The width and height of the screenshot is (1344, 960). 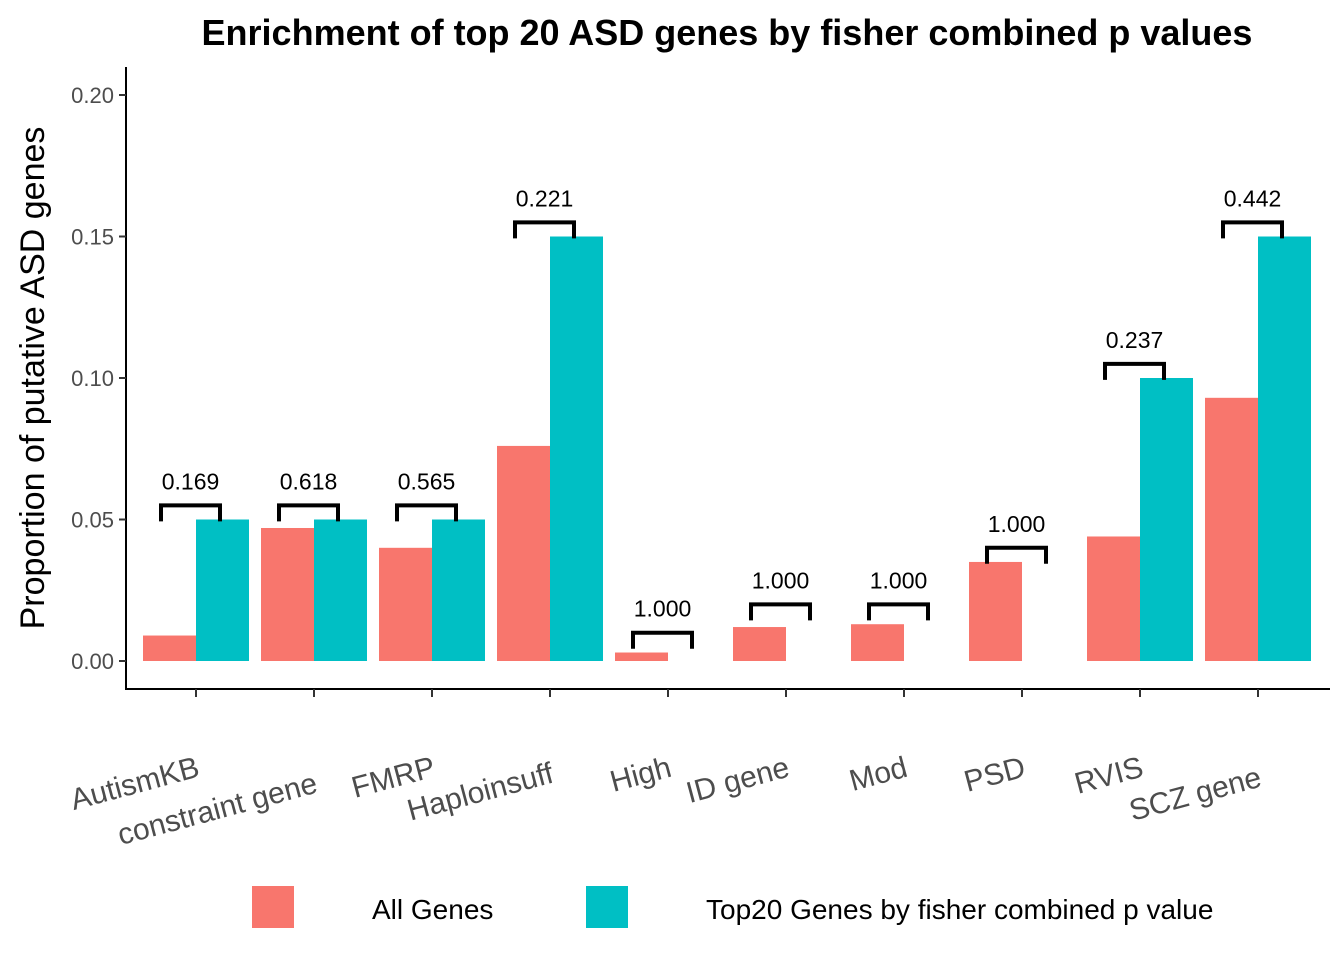 I want to click on y-tick-label: 0.10, so click(x=92, y=378).